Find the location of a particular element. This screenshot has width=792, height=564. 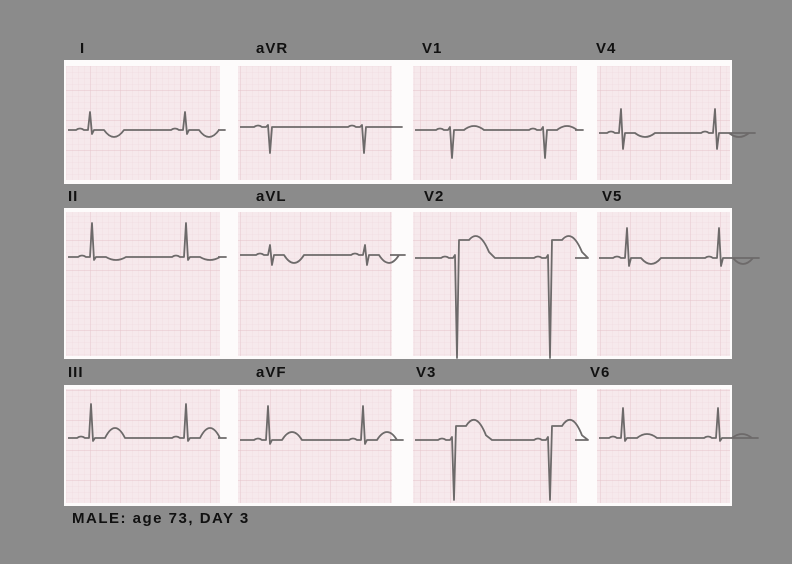

ecg-trace-aVF is located at coordinates (322, 425).